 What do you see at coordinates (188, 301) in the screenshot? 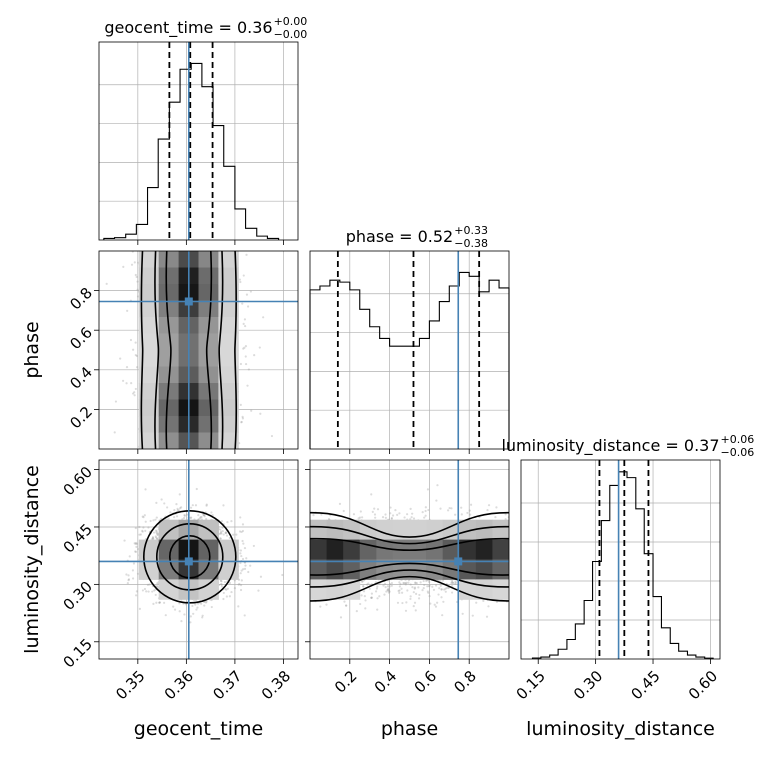
I see `geocent_time-vs-phase-truth-marker` at bounding box center [188, 301].